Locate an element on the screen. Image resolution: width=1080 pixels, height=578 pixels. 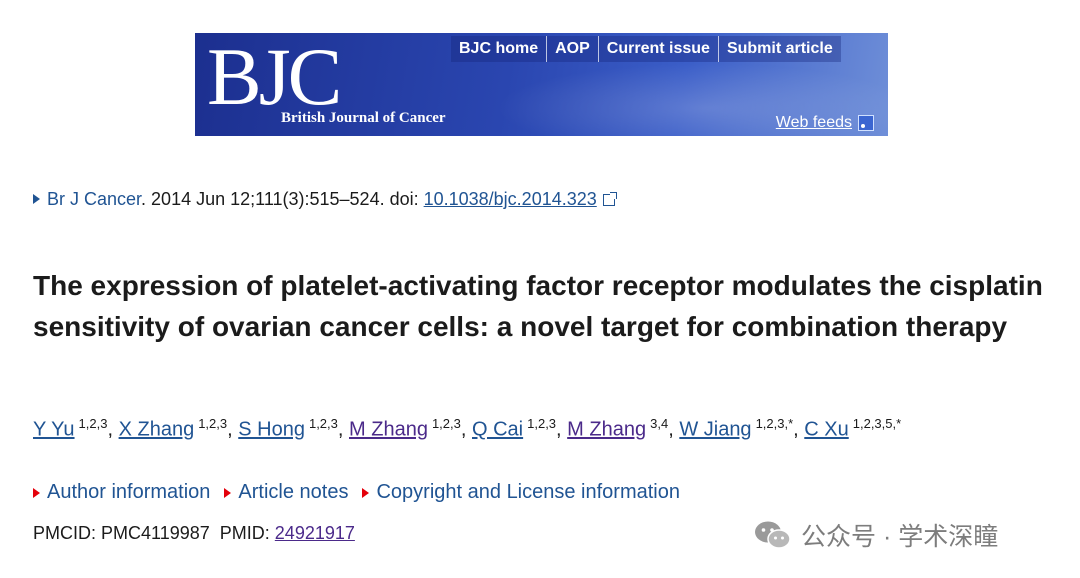
rss-icon is located at coordinates (866, 123).